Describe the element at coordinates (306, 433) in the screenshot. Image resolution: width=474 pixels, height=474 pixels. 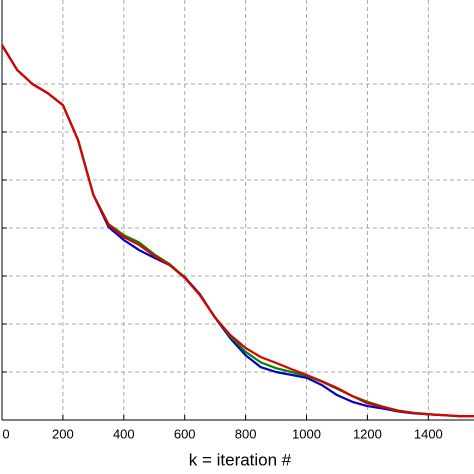
I see `x-tick-label: 1000` at that location.